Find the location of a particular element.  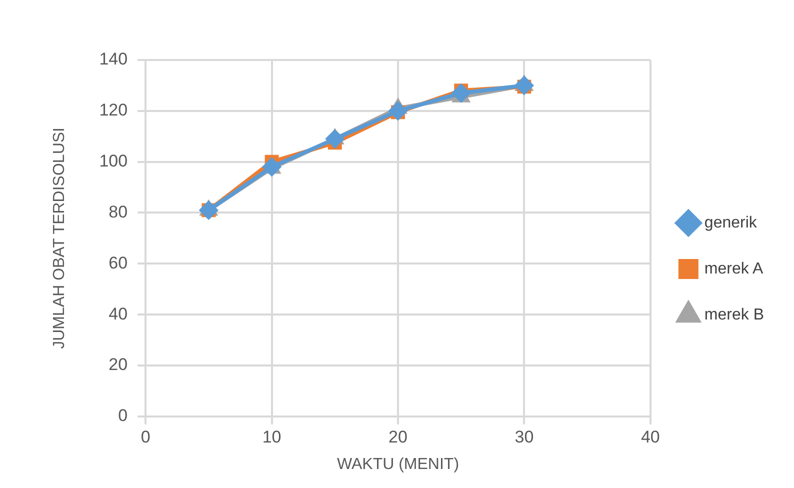

y-tick-label: 40 is located at coordinates (118, 314).